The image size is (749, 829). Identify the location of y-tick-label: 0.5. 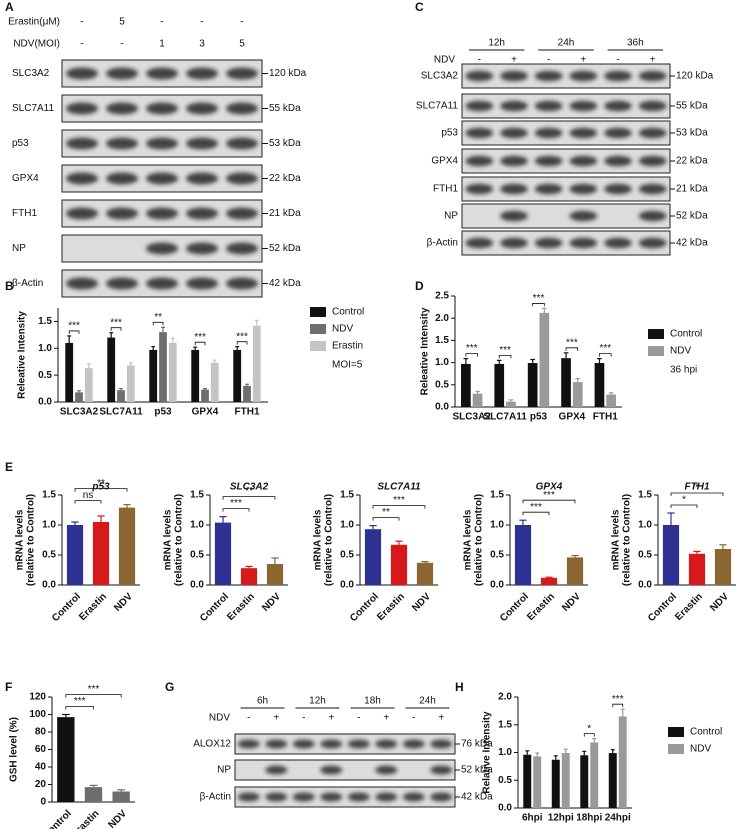
(497, 555).